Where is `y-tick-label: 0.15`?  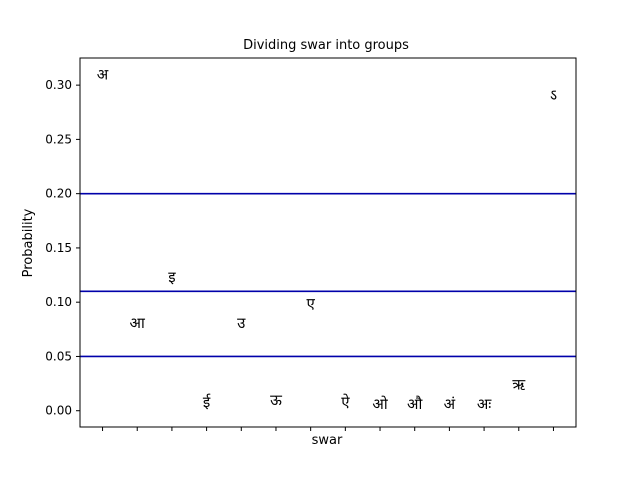
y-tick-label: 0.15 is located at coordinates (58, 248).